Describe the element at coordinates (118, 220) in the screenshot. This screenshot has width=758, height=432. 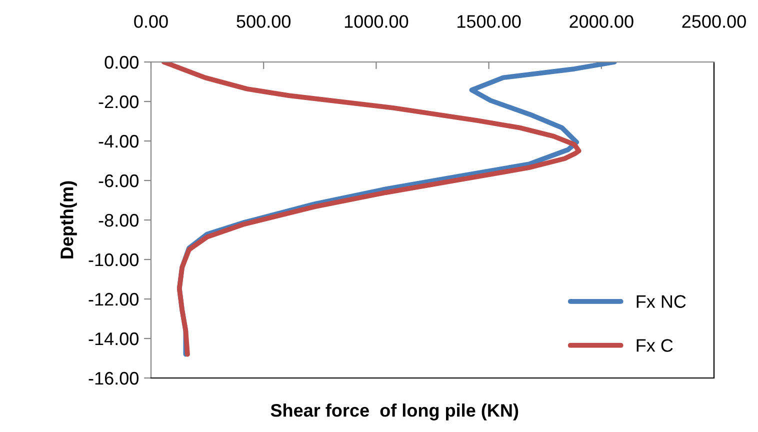
I see `y-tick-label: -8.00` at that location.